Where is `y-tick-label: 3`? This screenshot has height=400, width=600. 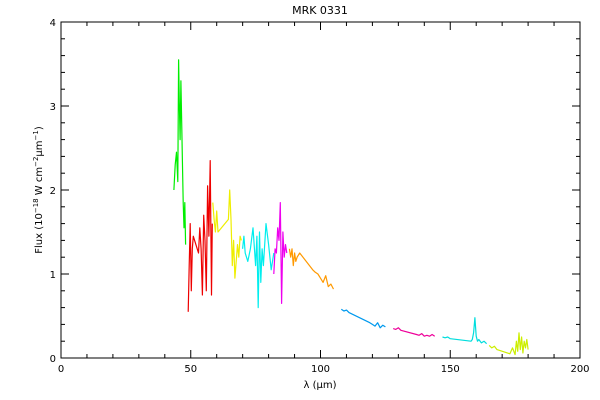
y-tick-label: 3 is located at coordinates (53, 107).